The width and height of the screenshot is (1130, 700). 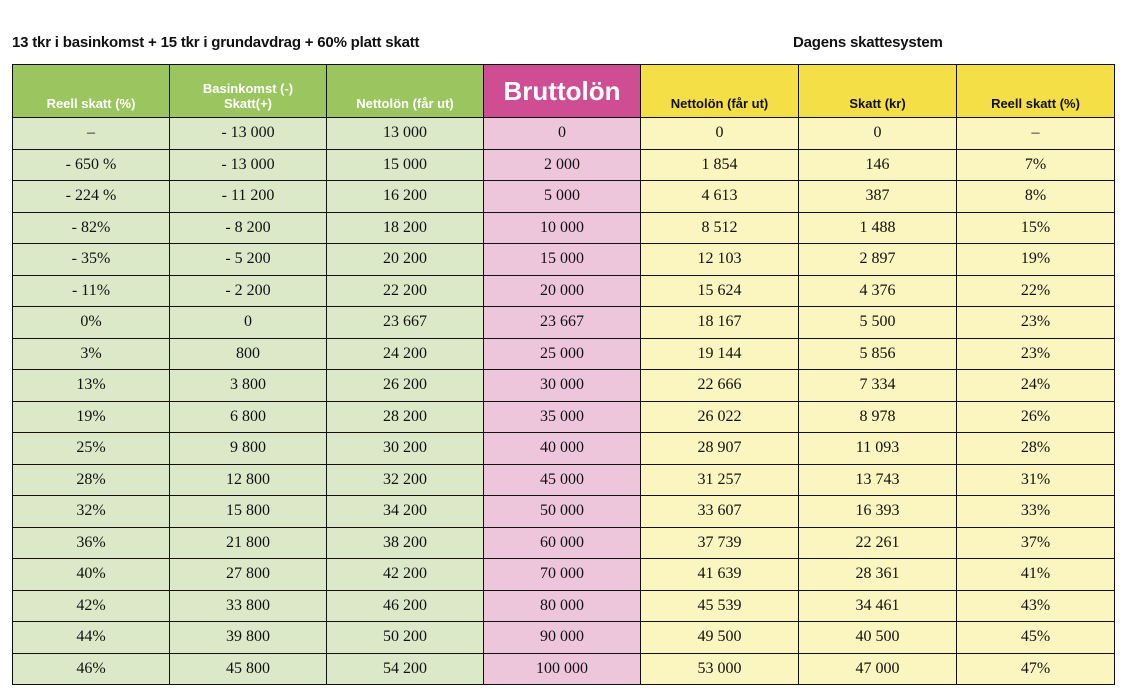 What do you see at coordinates (1035, 322) in the screenshot?
I see `cell-reell-skatt-right: 23%` at bounding box center [1035, 322].